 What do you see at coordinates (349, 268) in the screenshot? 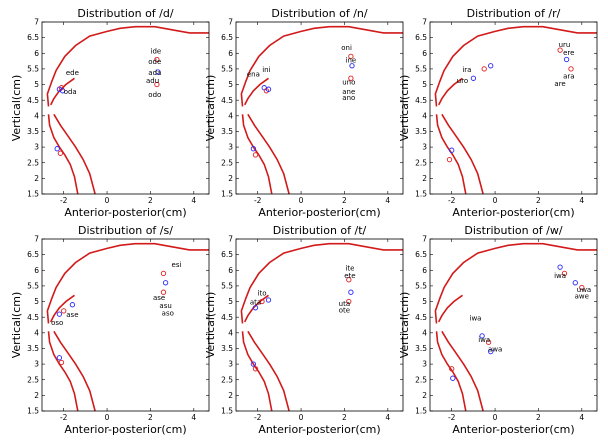
I see `point-label: ite` at bounding box center [349, 268].